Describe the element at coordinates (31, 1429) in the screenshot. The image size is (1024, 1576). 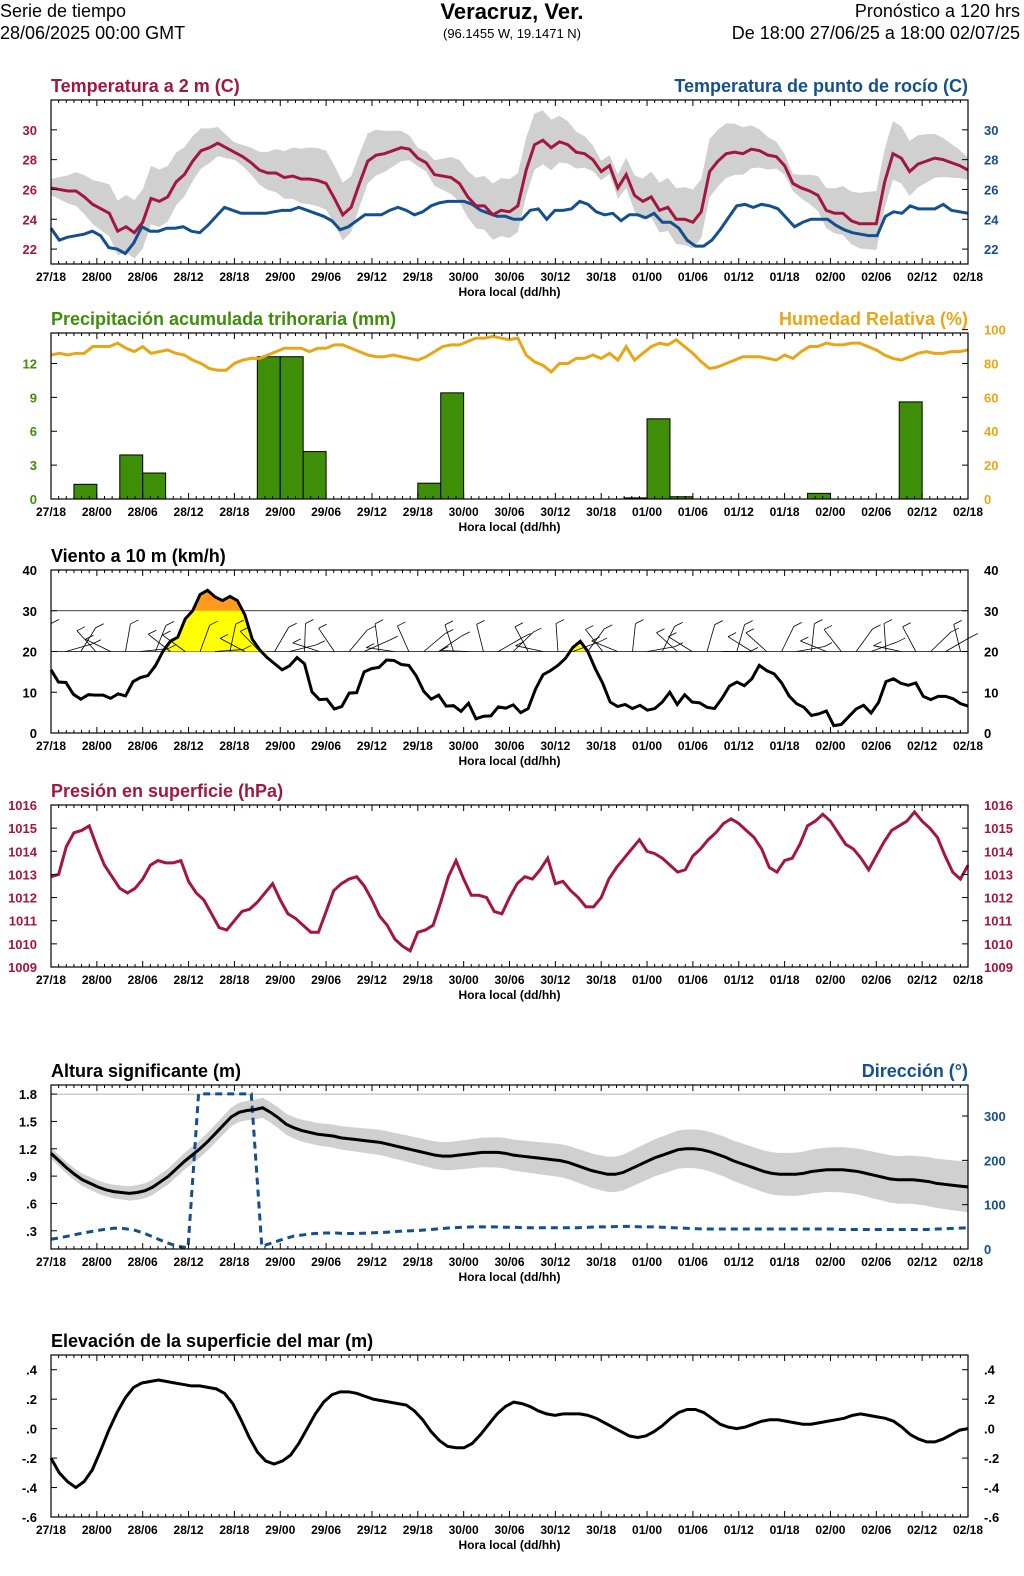
I see `ssh-ytick-left-label: .0` at that location.